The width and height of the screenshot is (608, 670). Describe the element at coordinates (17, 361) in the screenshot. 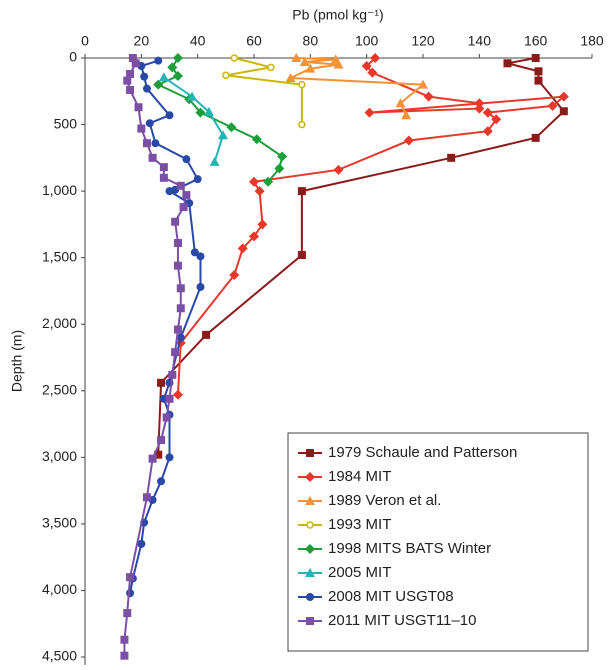

I see `y-axis-label: Depth (m)` at that location.